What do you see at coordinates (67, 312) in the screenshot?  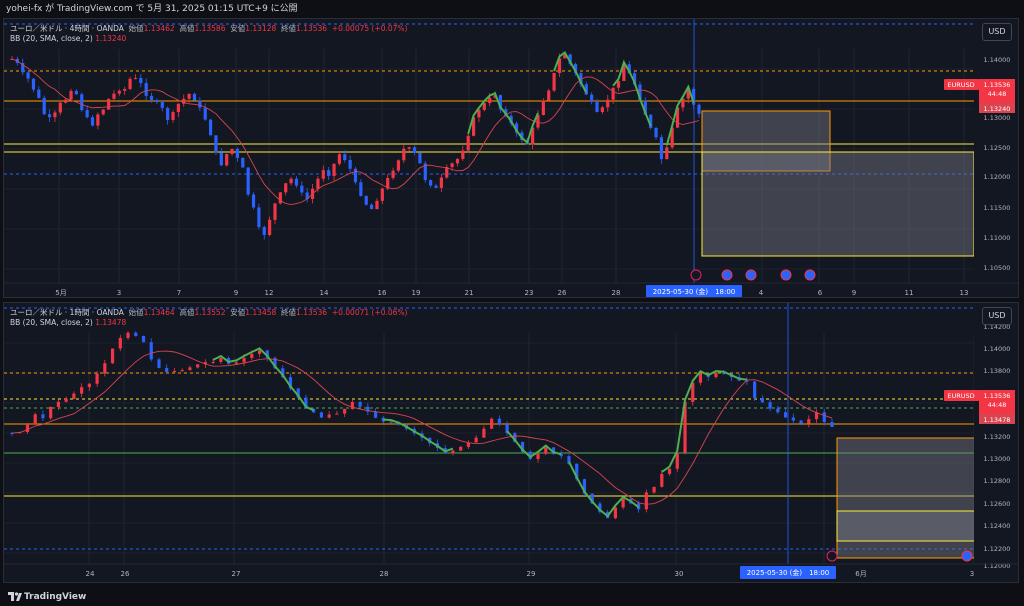 I see `symbol-name: ユーロ／米ドル · 1時間 · OANDA` at bounding box center [67, 312].